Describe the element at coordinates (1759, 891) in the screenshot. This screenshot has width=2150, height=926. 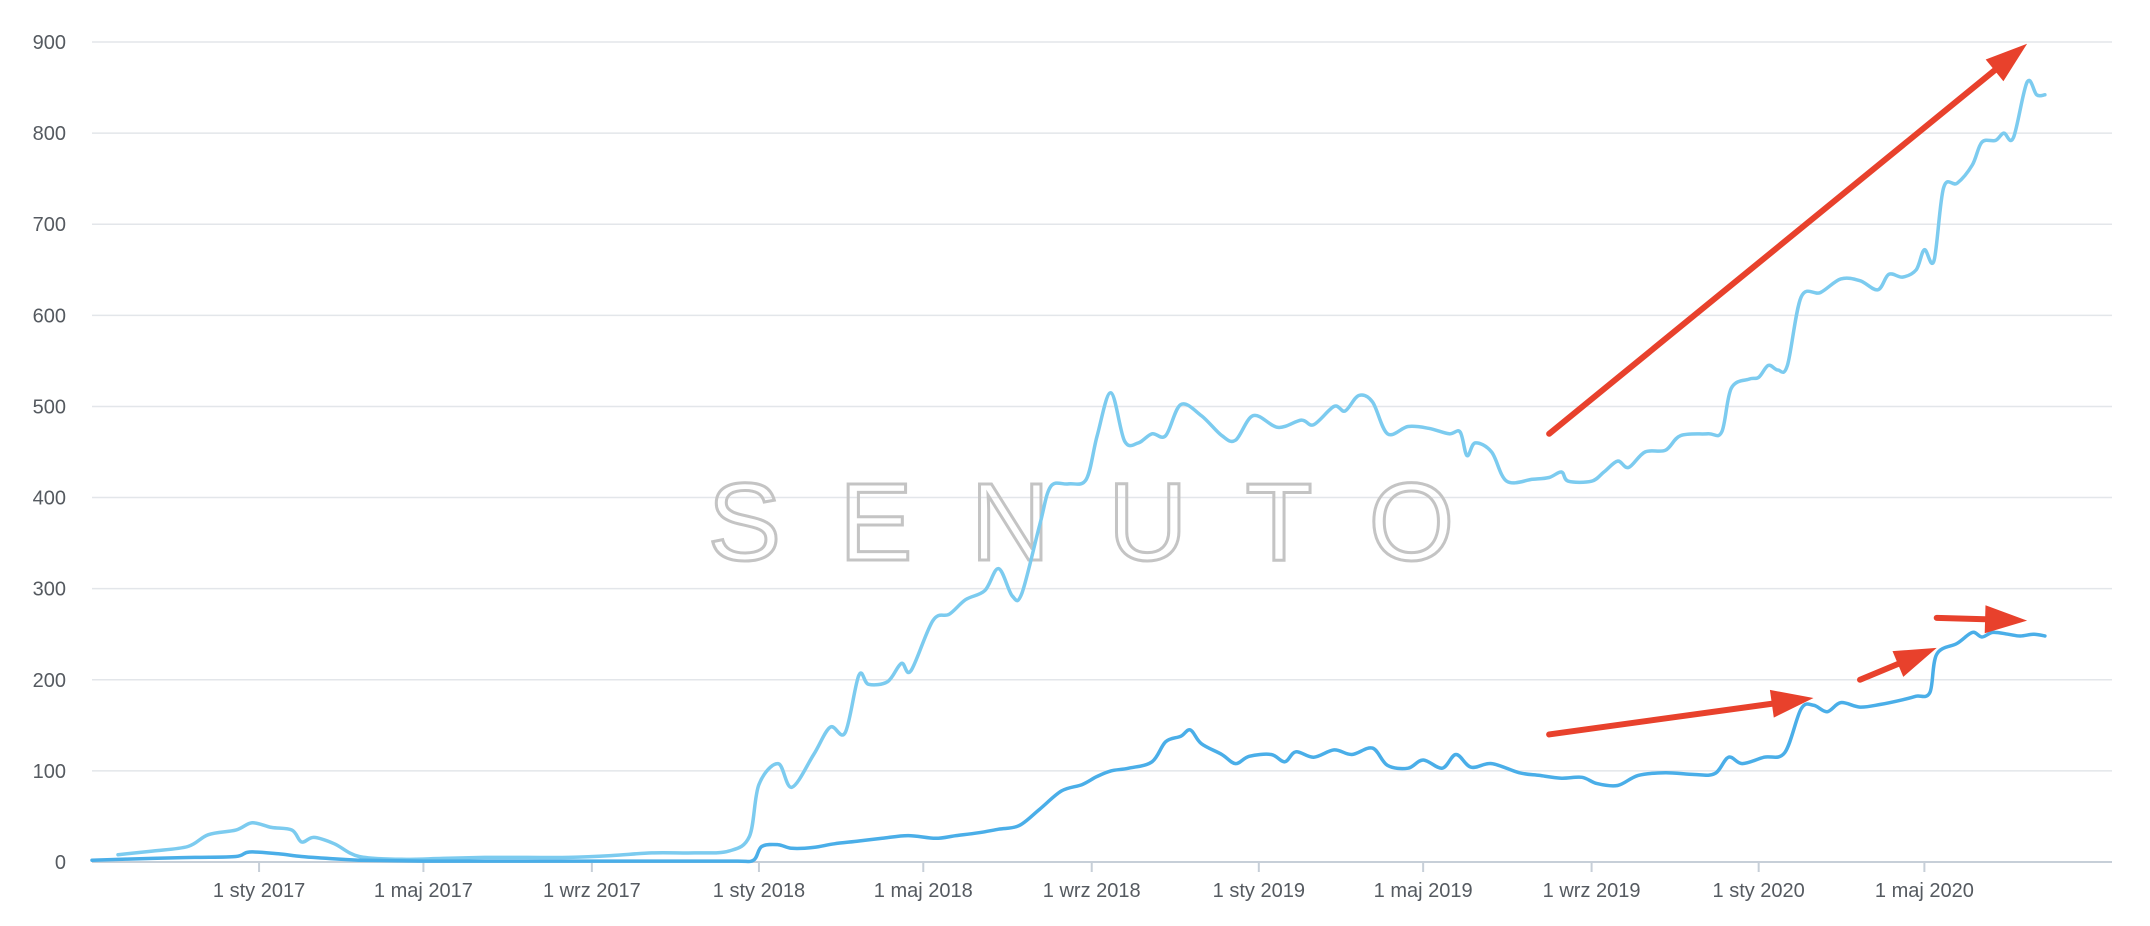
I see `x-tick-label: 1 sty 2020` at that location.